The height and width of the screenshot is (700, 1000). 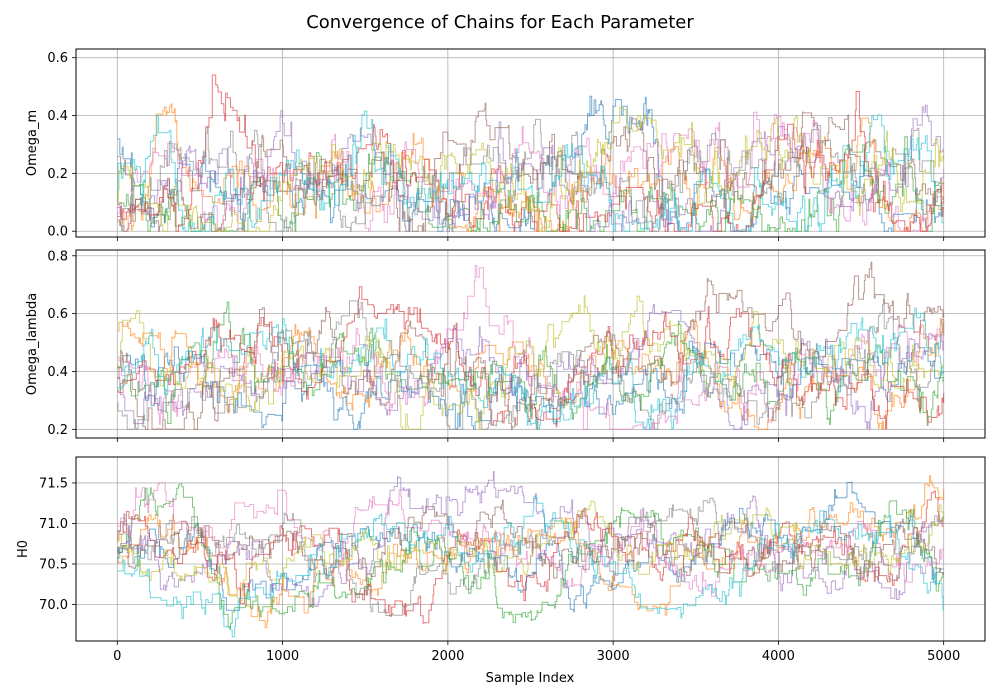 I want to click on ylabel-h0: H0, so click(x=23, y=549).